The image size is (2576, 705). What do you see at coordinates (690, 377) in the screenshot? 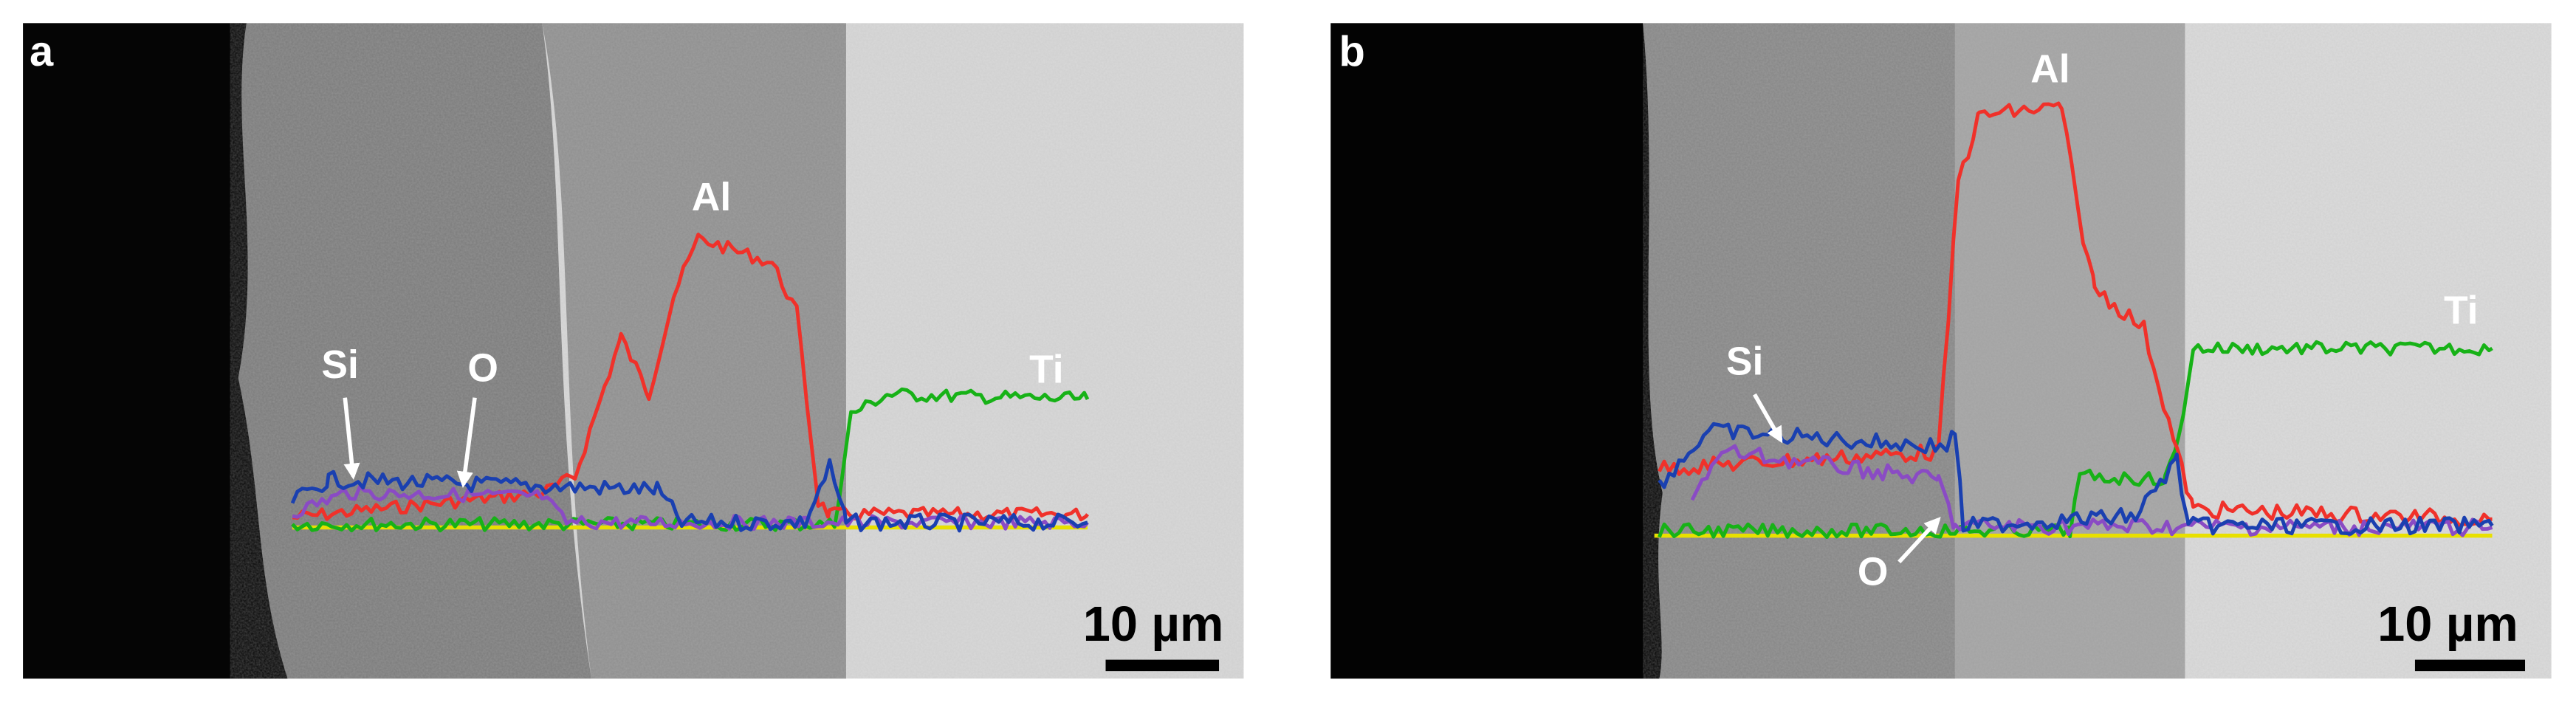
I see `al-profile` at bounding box center [690, 377].